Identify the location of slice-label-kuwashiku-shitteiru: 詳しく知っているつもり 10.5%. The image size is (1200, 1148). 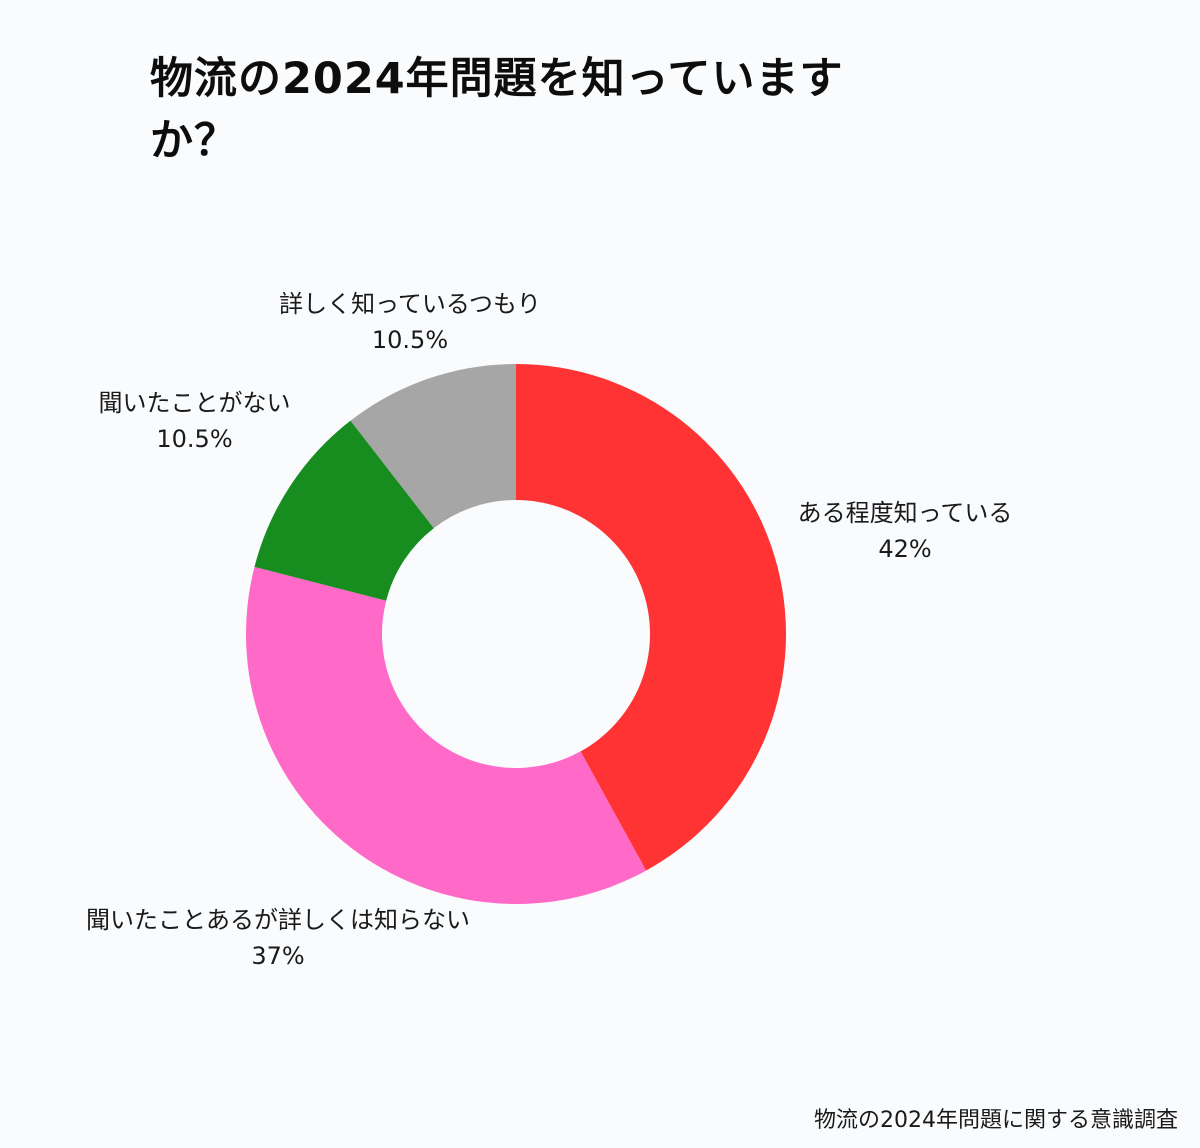
(410, 322).